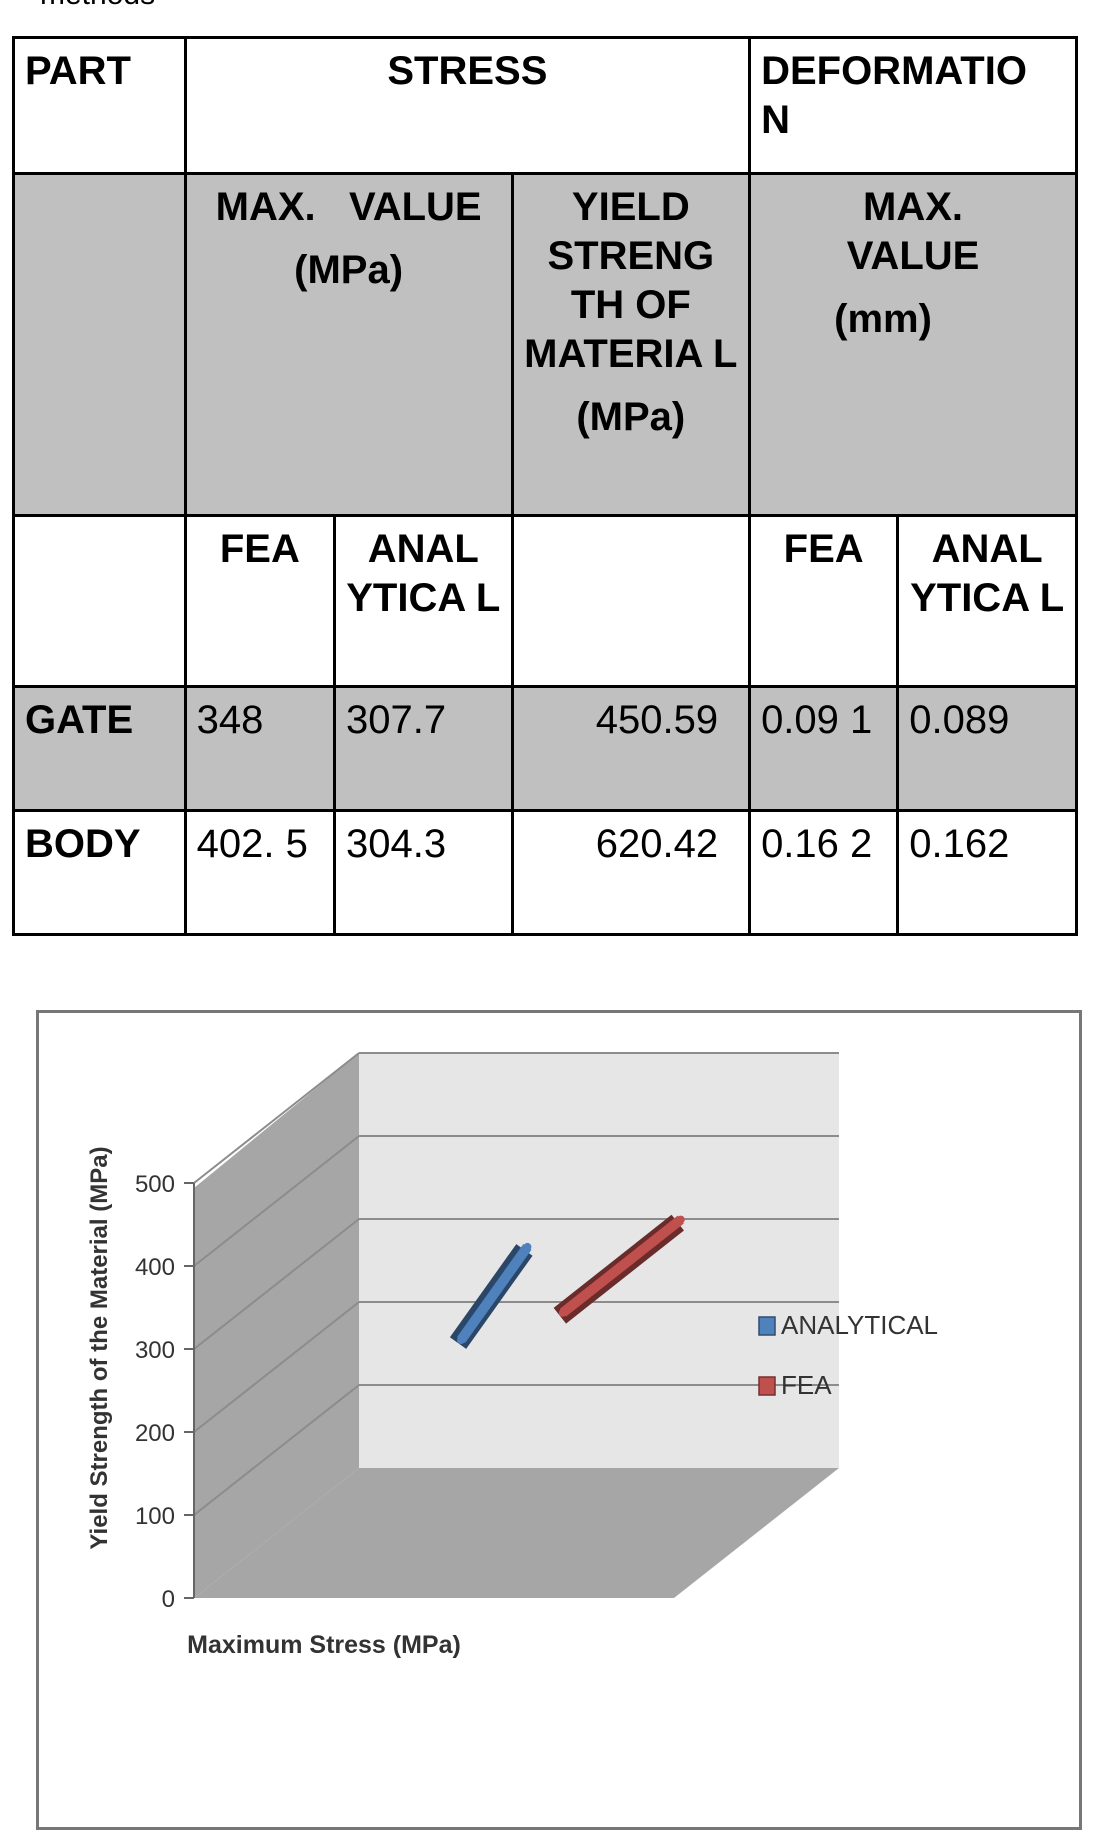 This screenshot has width=1098, height=1835. I want to click on yield-strength-label: YIELD STRENG TH OF MATERIA L, so click(631, 280).